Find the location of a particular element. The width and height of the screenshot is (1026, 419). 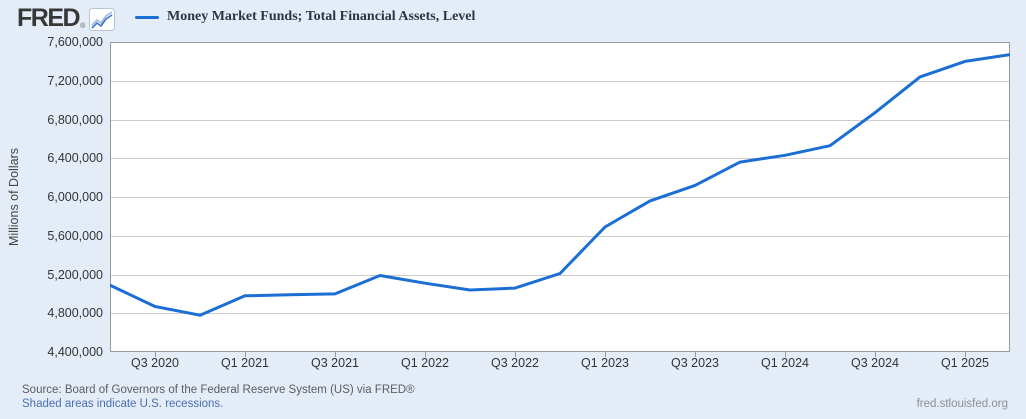

legend-line-swatch-icon is located at coordinates (147, 17).